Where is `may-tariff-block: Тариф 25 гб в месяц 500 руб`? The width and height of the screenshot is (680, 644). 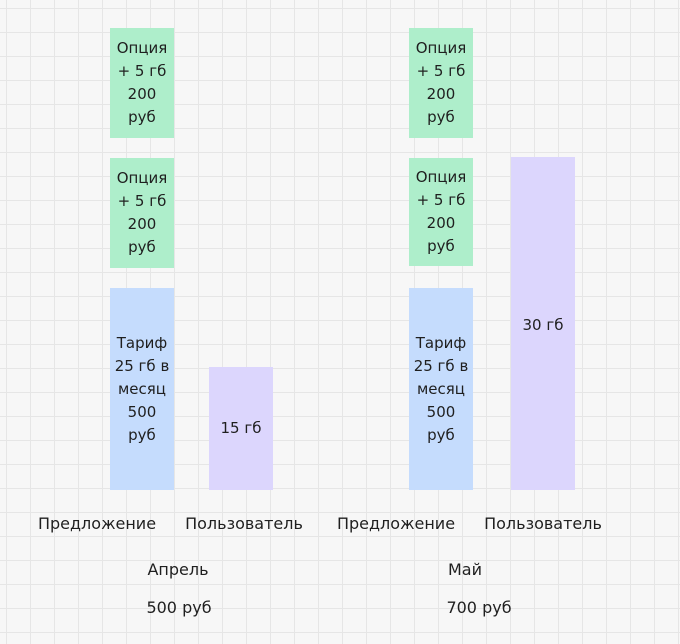 may-tariff-block: Тариф 25 гб в месяц 500 руб is located at coordinates (441, 389).